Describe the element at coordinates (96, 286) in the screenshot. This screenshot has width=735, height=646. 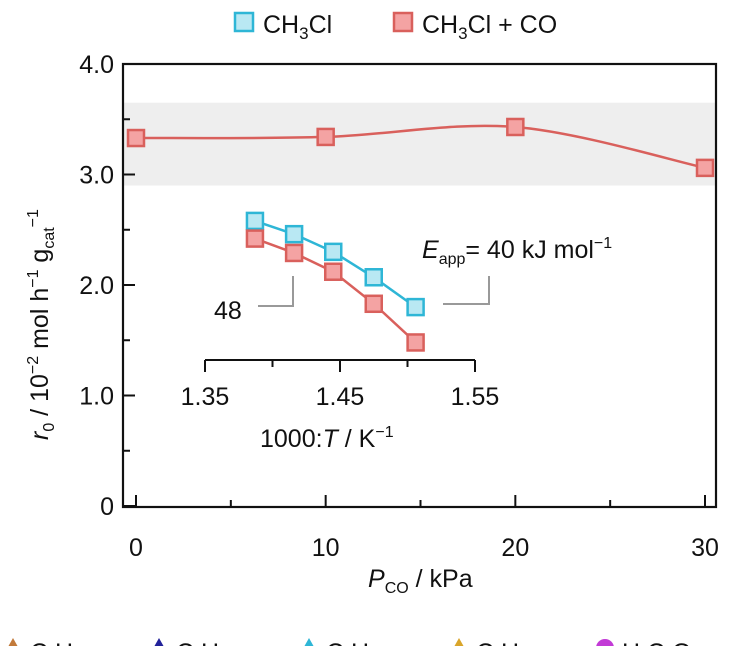
I see `y-tick-label: 2.0` at that location.